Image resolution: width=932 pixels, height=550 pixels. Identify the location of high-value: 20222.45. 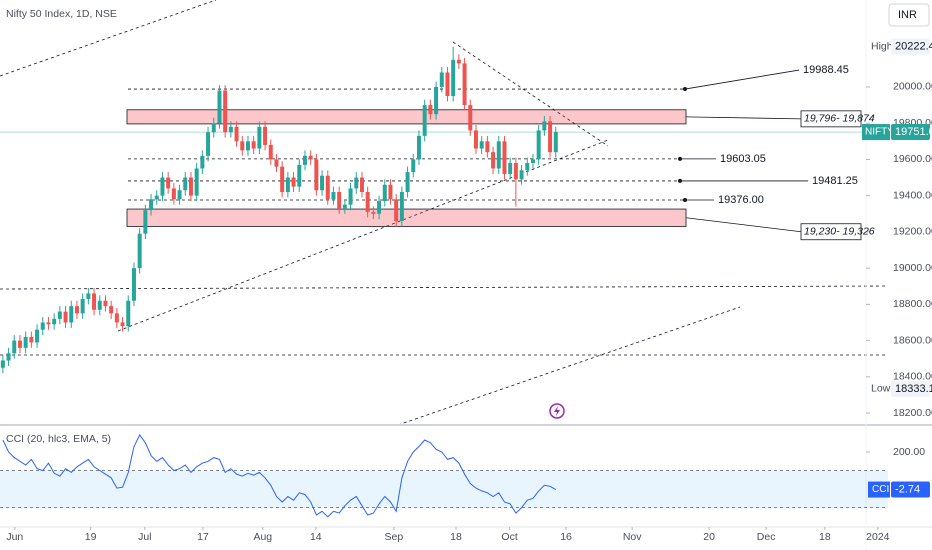
(913, 47).